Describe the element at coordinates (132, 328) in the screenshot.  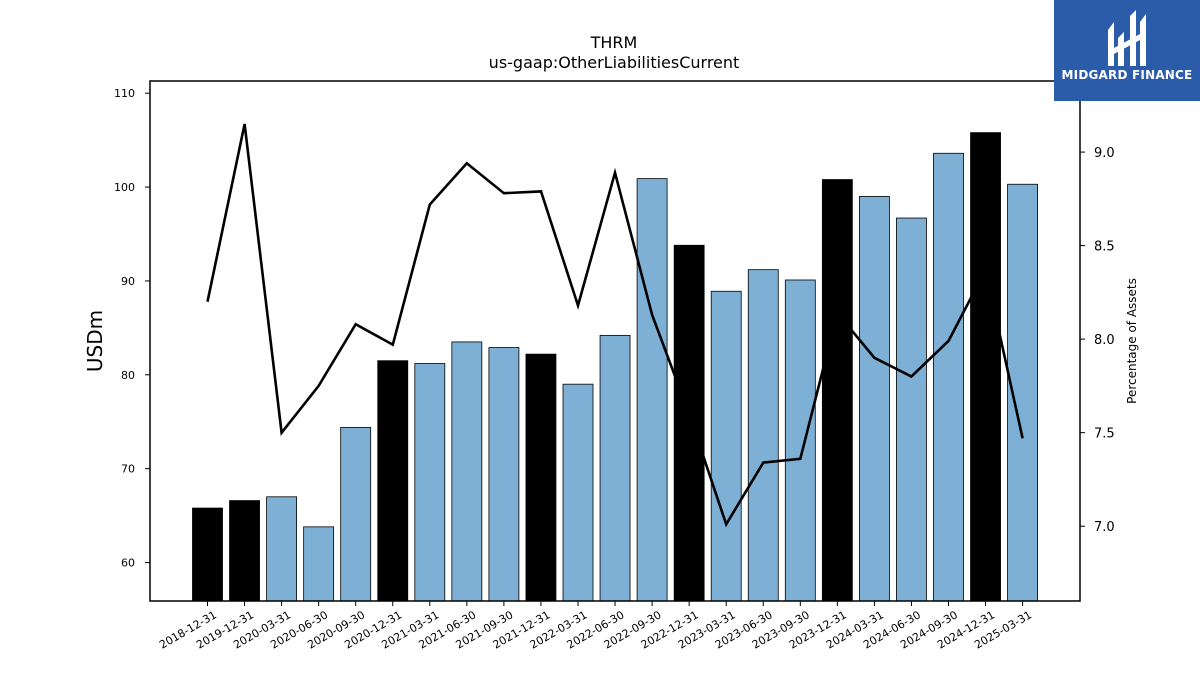
I see `y-axis: 60 70 80 90 100 110` at that location.